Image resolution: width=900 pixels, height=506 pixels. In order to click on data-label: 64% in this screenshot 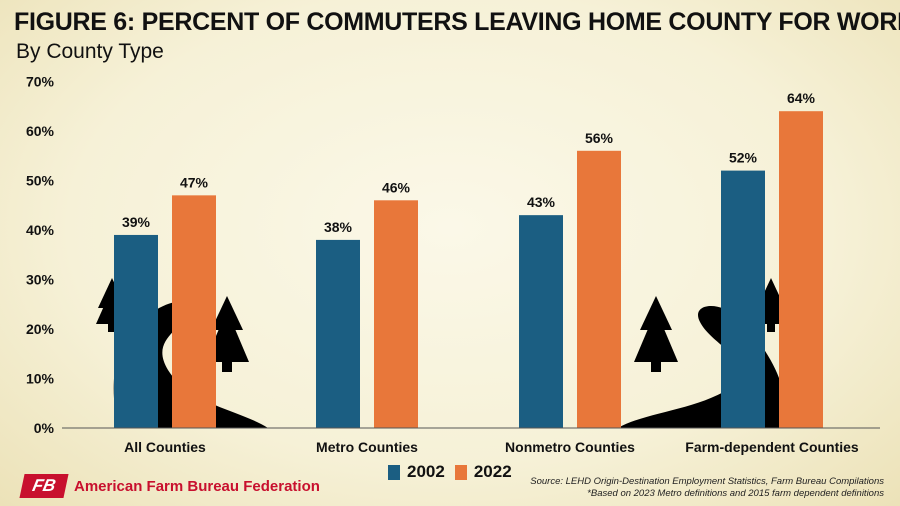, I will do `click(801, 98)`.